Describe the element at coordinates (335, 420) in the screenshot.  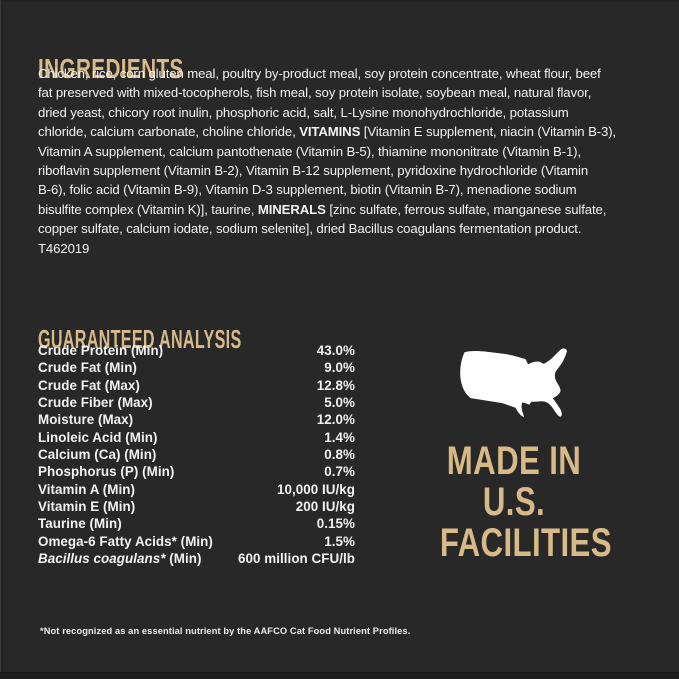
I see `analysis-row-value: 12.0%` at that location.